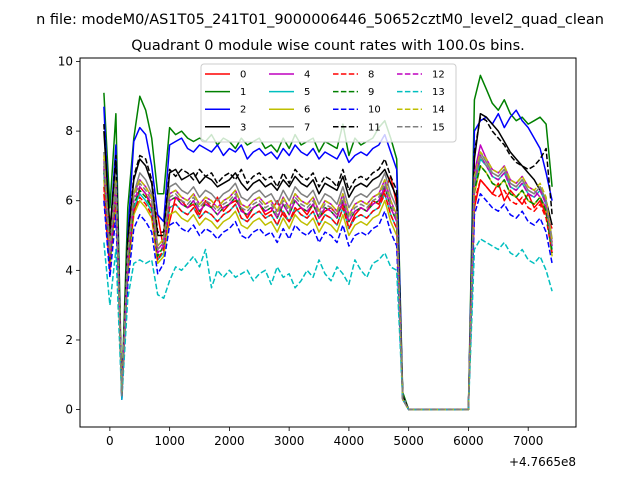 The image size is (640, 480). I want to click on x-tick-label: 6000, so click(468, 441).